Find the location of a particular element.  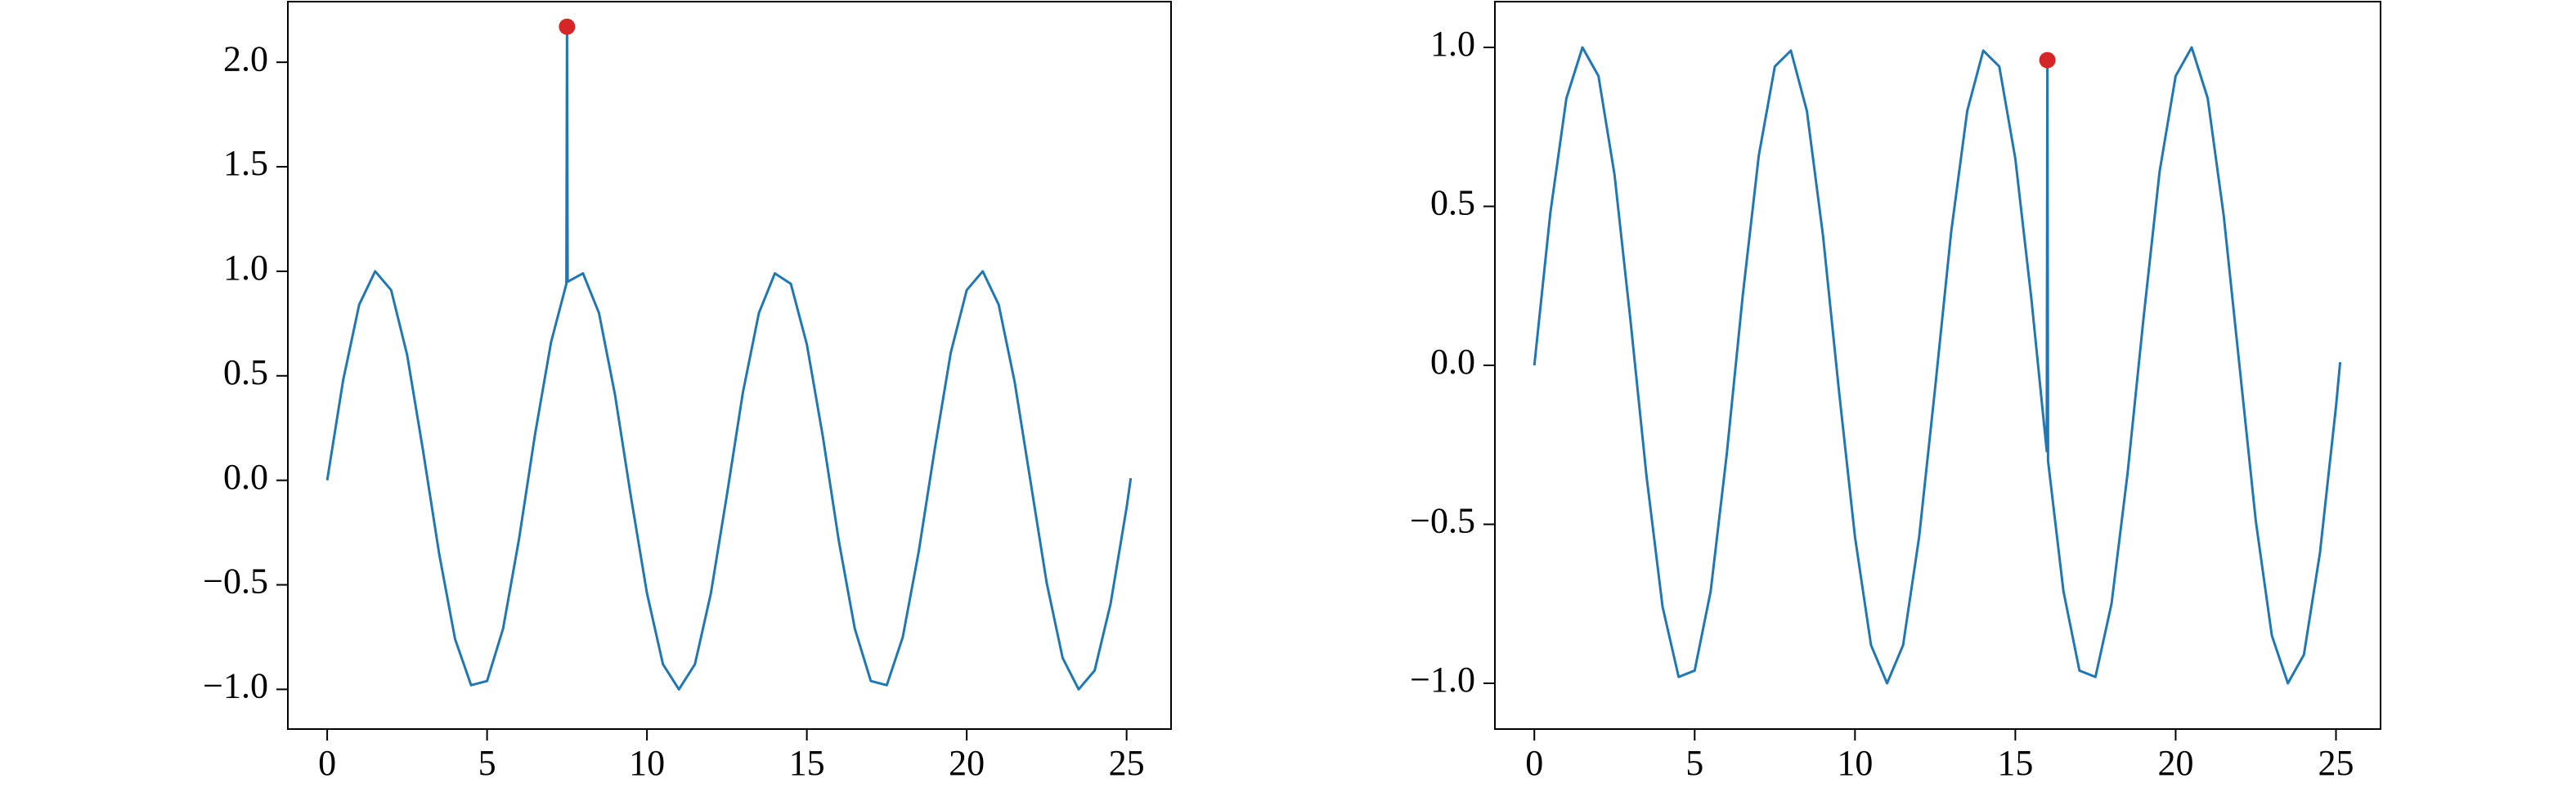

y-tick-label: 1.5 is located at coordinates (245, 163).